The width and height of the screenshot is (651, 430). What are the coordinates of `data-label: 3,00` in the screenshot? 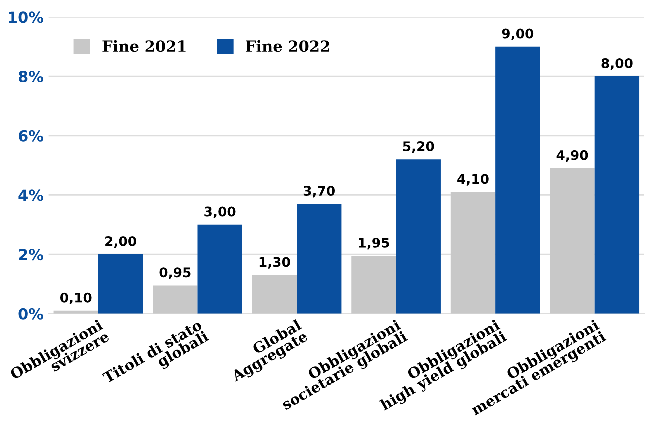 It's located at (220, 212).